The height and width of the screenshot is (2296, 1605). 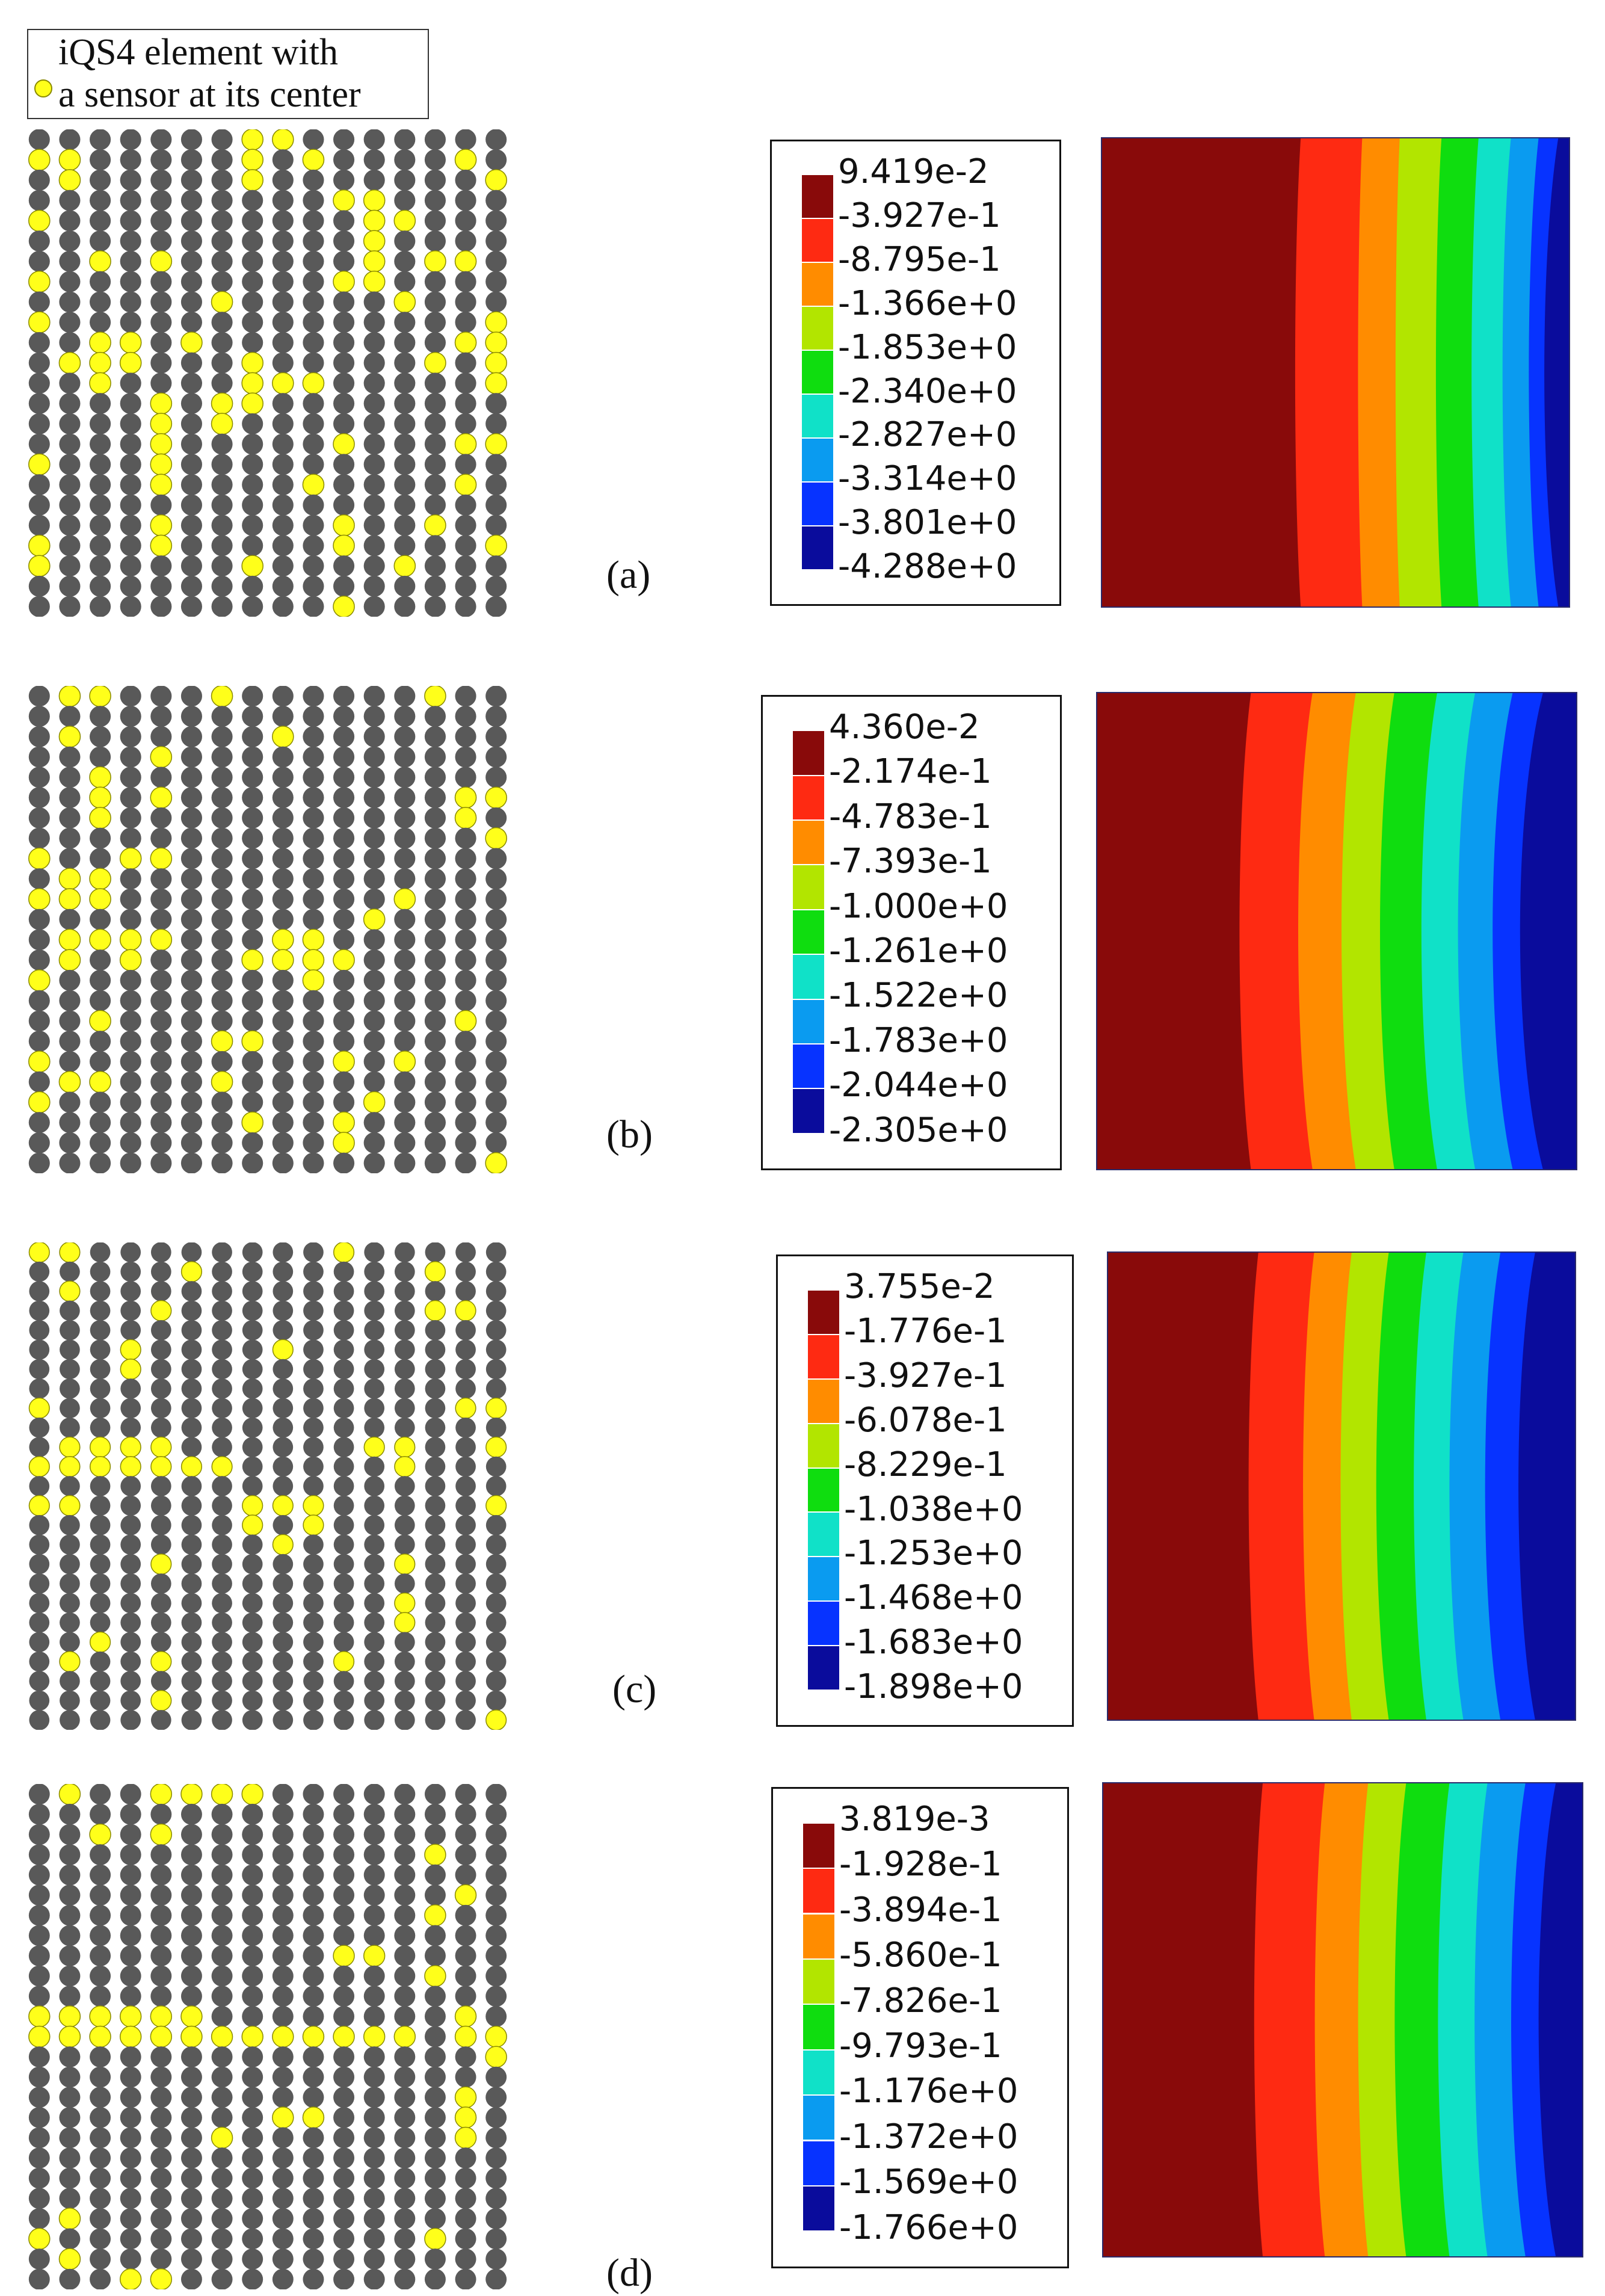 What do you see at coordinates (925, 1331) in the screenshot?
I see `legend-value: -1.776e-1` at bounding box center [925, 1331].